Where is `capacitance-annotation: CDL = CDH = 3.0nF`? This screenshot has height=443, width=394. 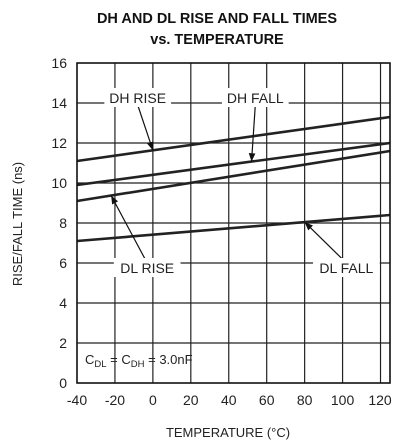
capacitance-annotation: CDL = CDH = 3.0nF is located at coordinates (139, 361).